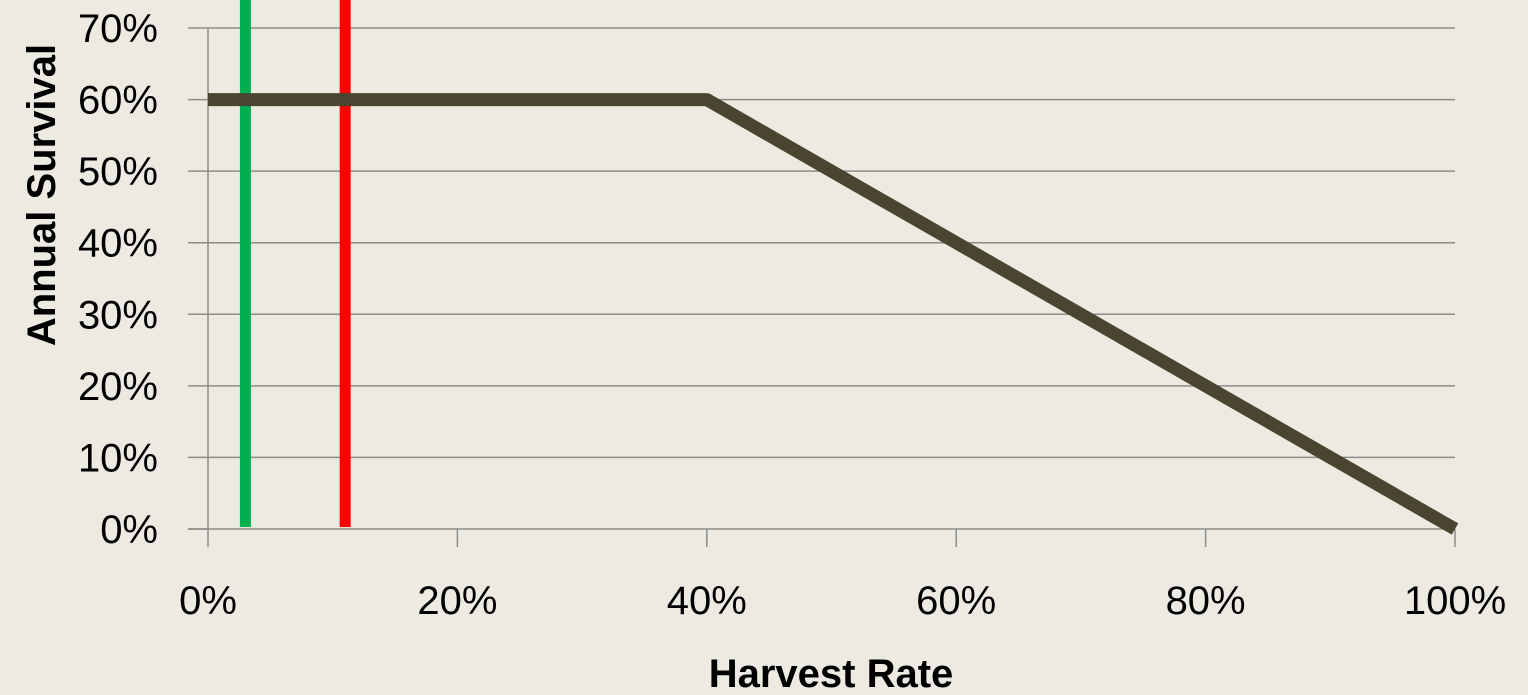 The height and width of the screenshot is (695, 1528). Describe the element at coordinates (42, 195) in the screenshot. I see `y-axis-title: Annual Survival` at that location.